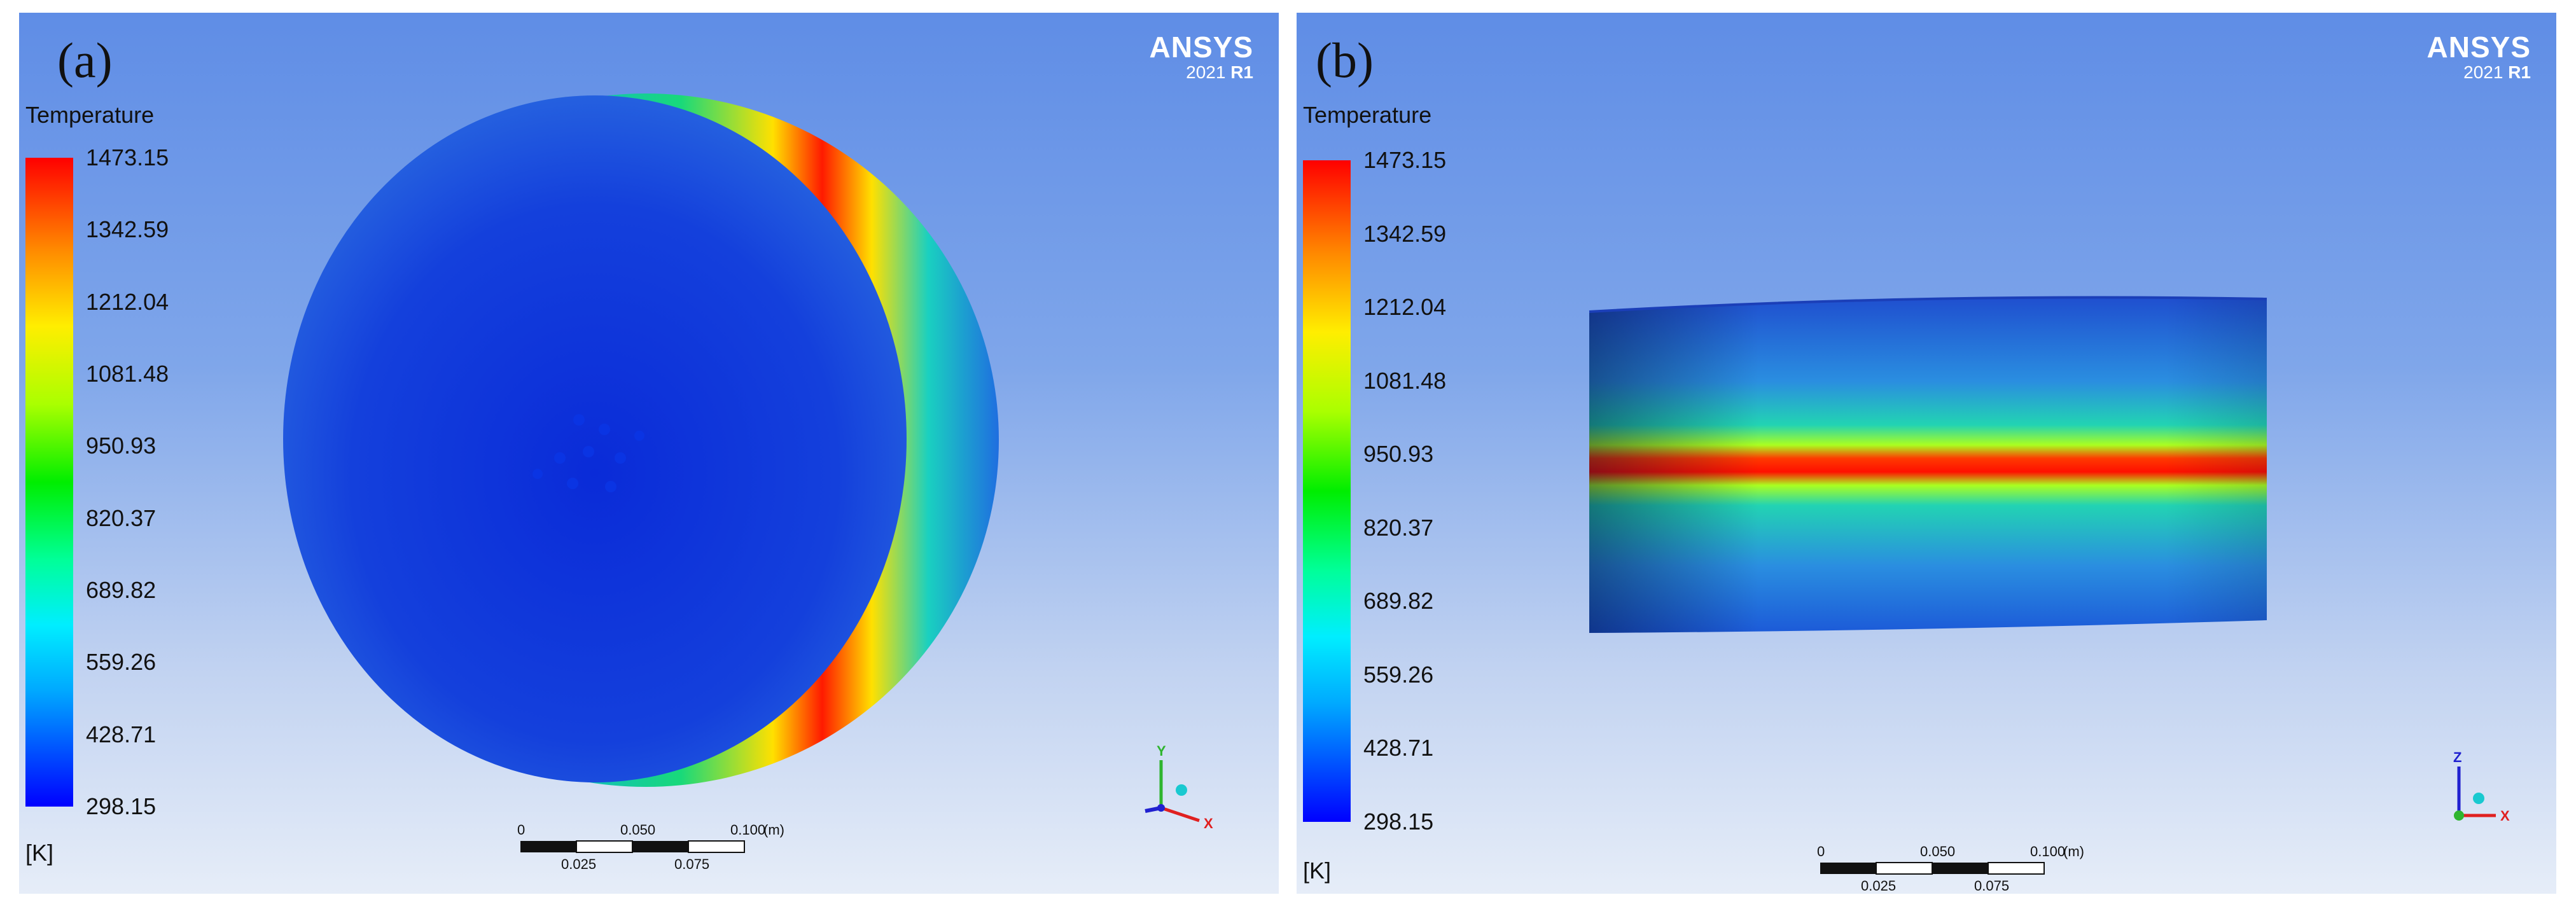 This screenshot has height=916, width=2576. What do you see at coordinates (85, 60) in the screenshot?
I see `panel-label: (a)` at bounding box center [85, 60].